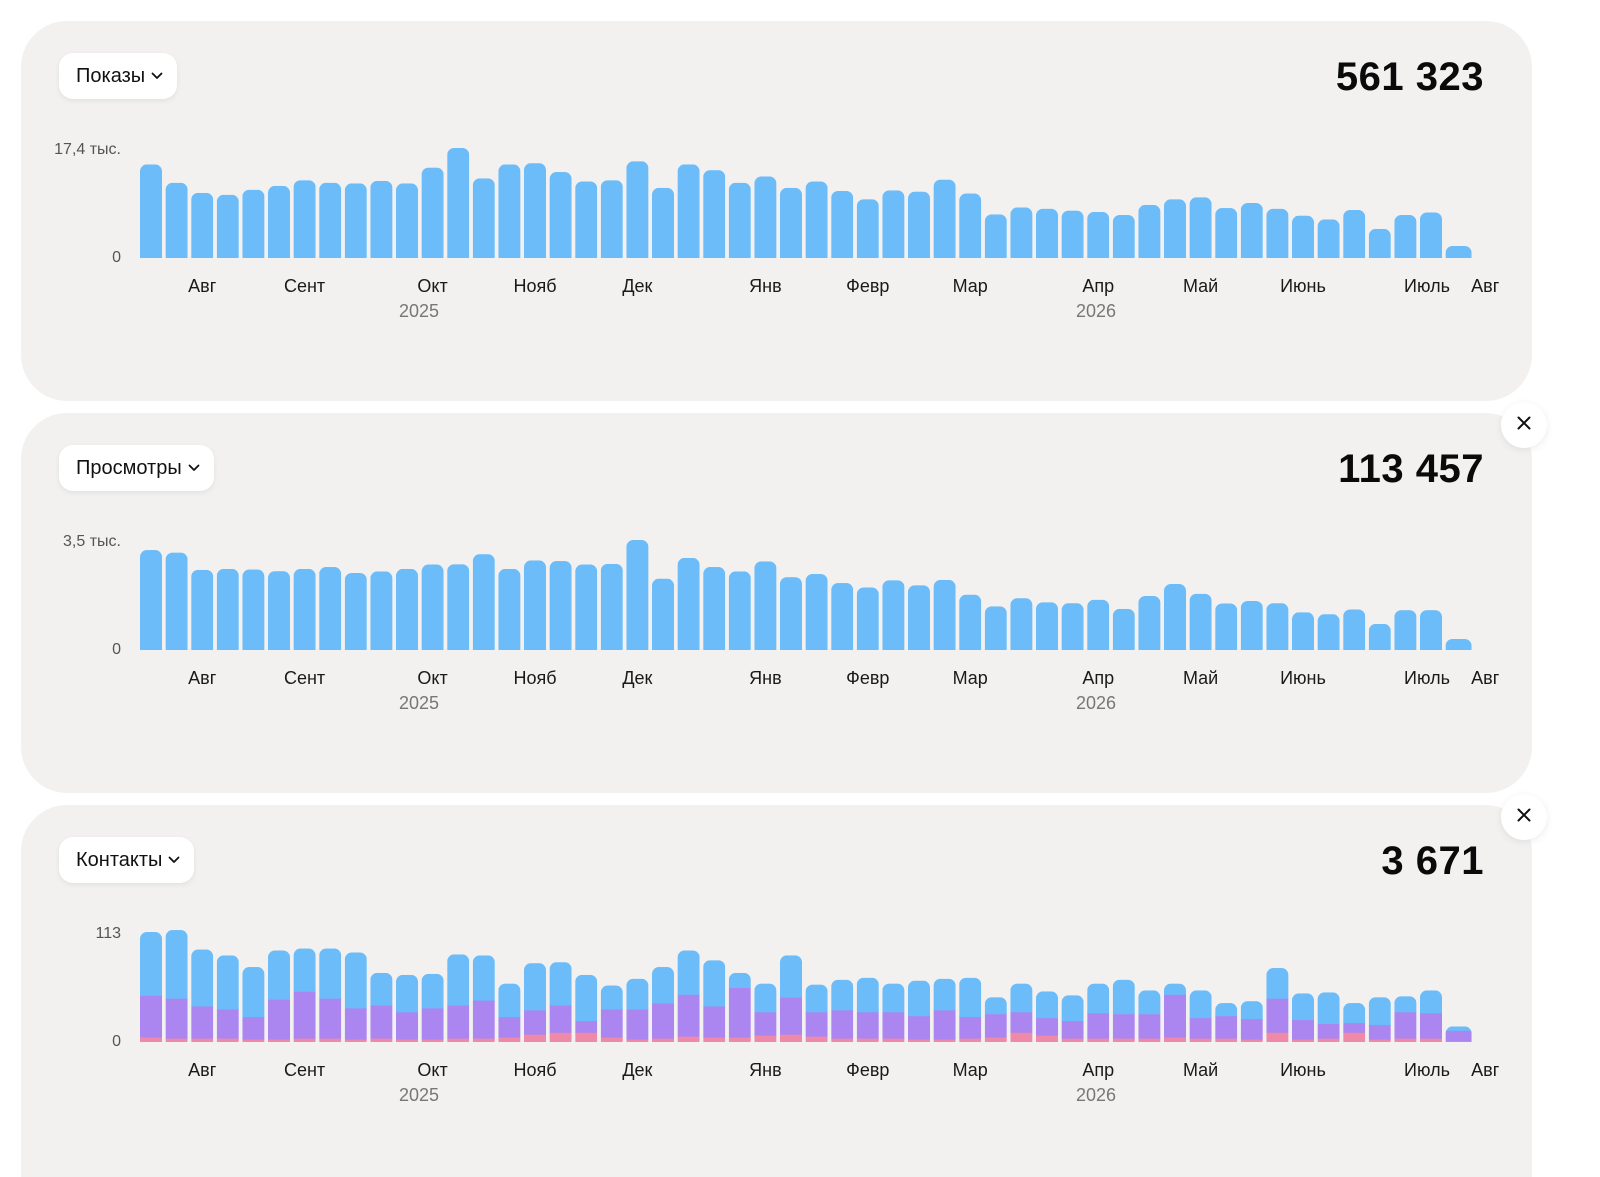  I want to click on metric-select-contacts: Контакты, so click(127, 860).